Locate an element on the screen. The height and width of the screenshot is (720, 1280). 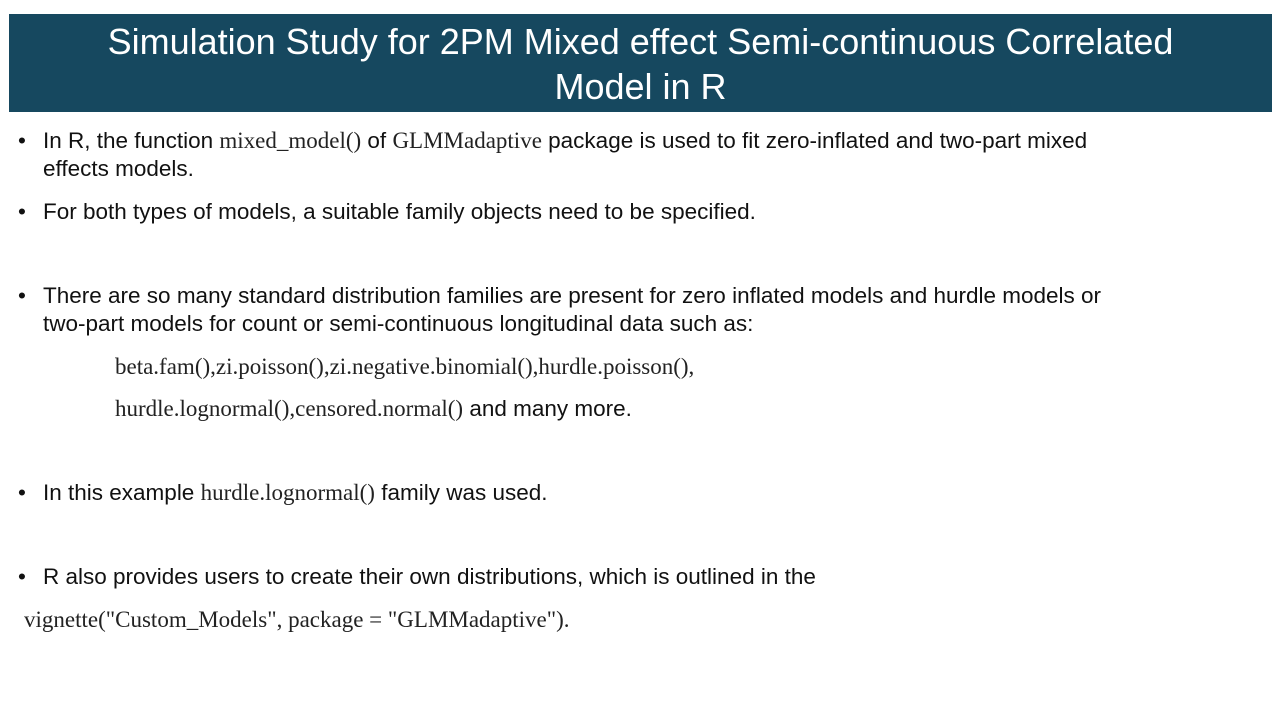
bullet-text-part1: In R, the function is located at coordinates (131, 140).